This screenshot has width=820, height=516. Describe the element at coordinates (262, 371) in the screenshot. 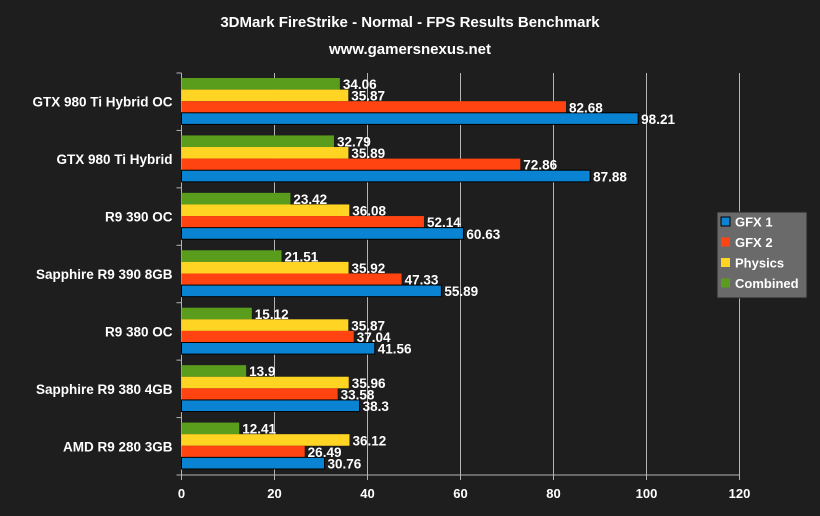

I see `data-label: 13.9` at that location.